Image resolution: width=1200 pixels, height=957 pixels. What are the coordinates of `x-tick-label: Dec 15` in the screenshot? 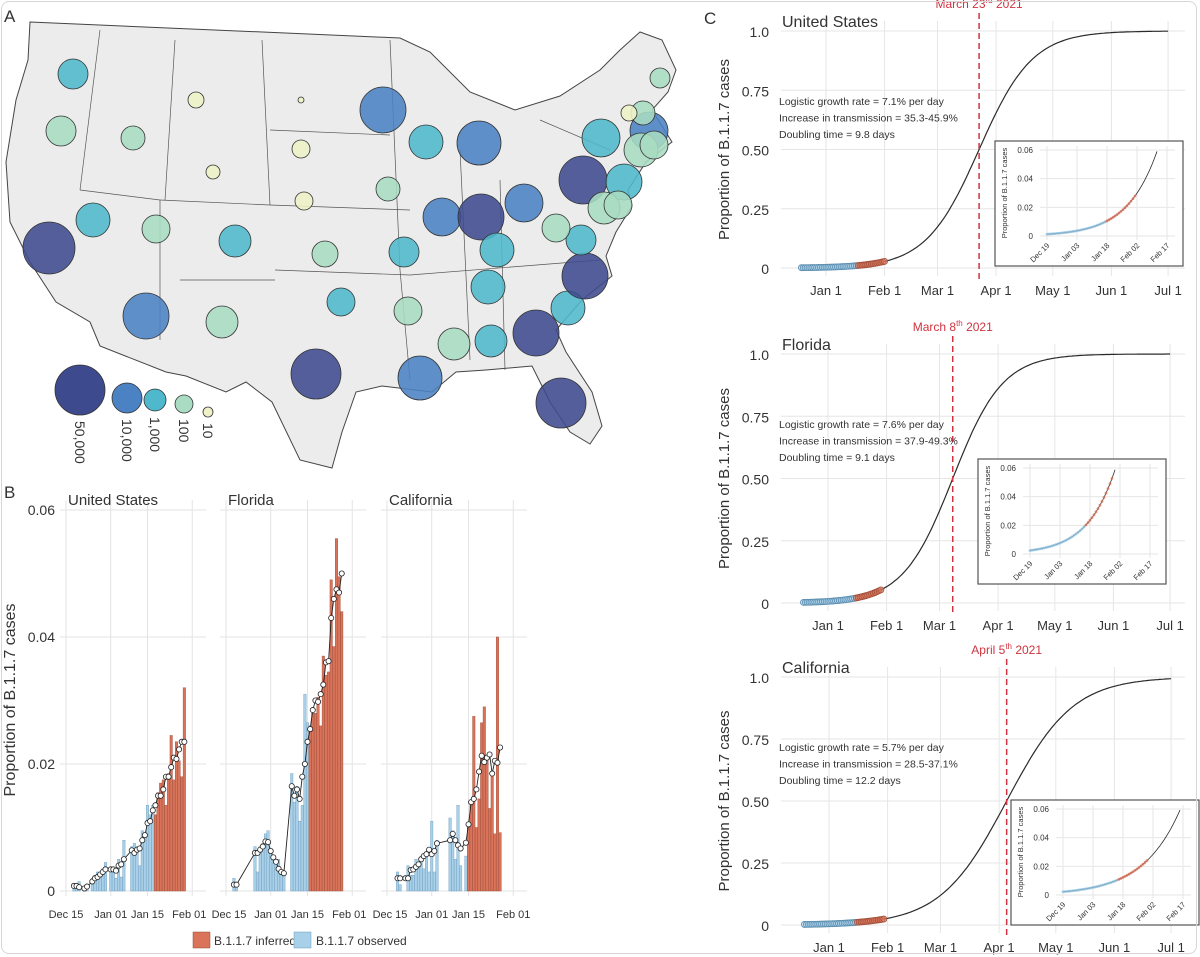 It's located at (66, 915).